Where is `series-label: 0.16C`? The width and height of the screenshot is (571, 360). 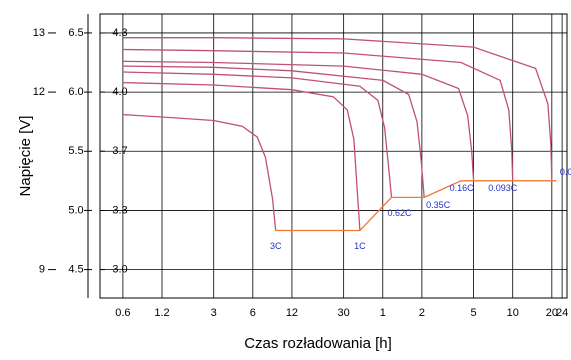 series-label: 0.16C is located at coordinates (462, 188).